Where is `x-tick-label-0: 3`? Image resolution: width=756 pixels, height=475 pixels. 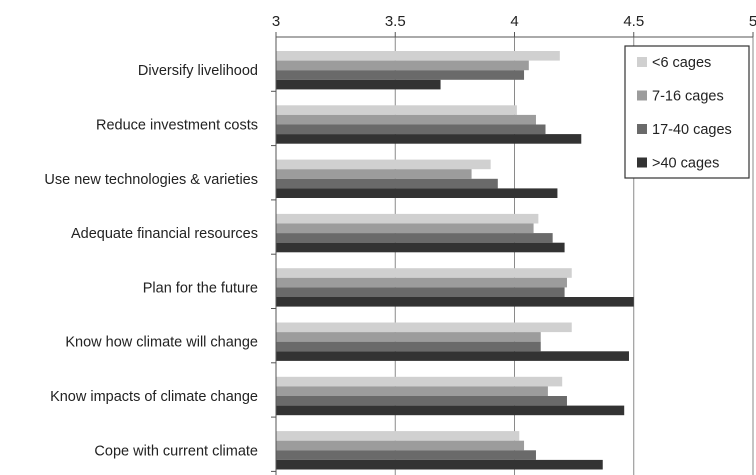 x-tick-label-0: 3 is located at coordinates (276, 21).